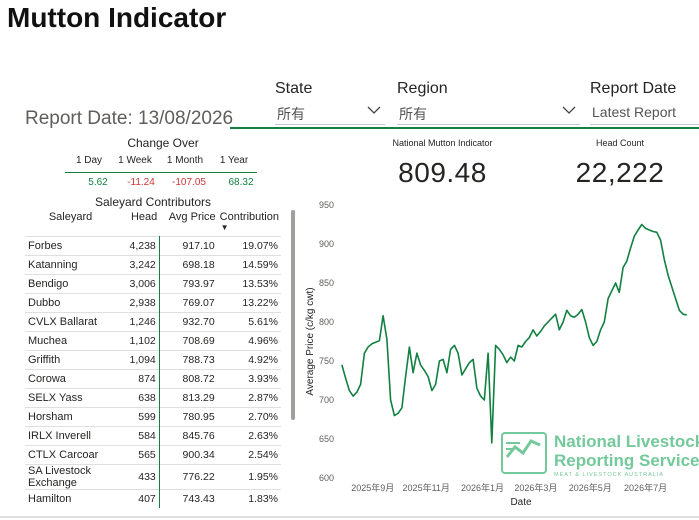 This screenshot has height=520, width=699. Describe the element at coordinates (144, 217) in the screenshot. I see `column-header-head: Head` at that location.